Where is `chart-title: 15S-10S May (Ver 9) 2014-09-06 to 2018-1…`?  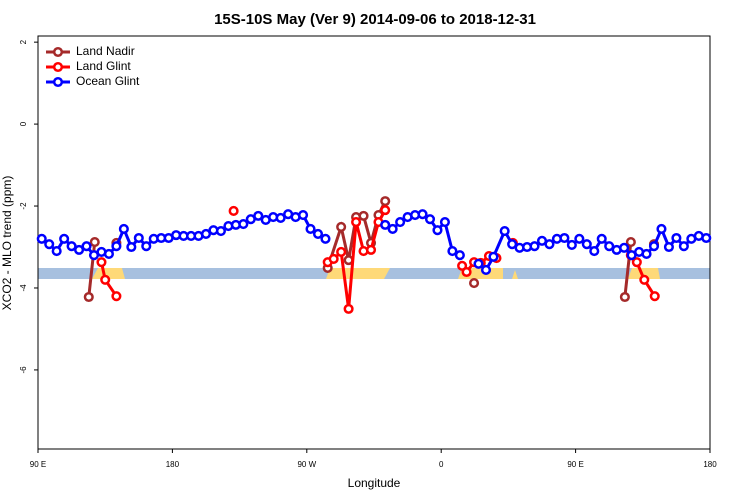
chart-title: 15S-10S May (Ver 9) 2014-09-06 to 2018-1… is located at coordinates (375, 19).